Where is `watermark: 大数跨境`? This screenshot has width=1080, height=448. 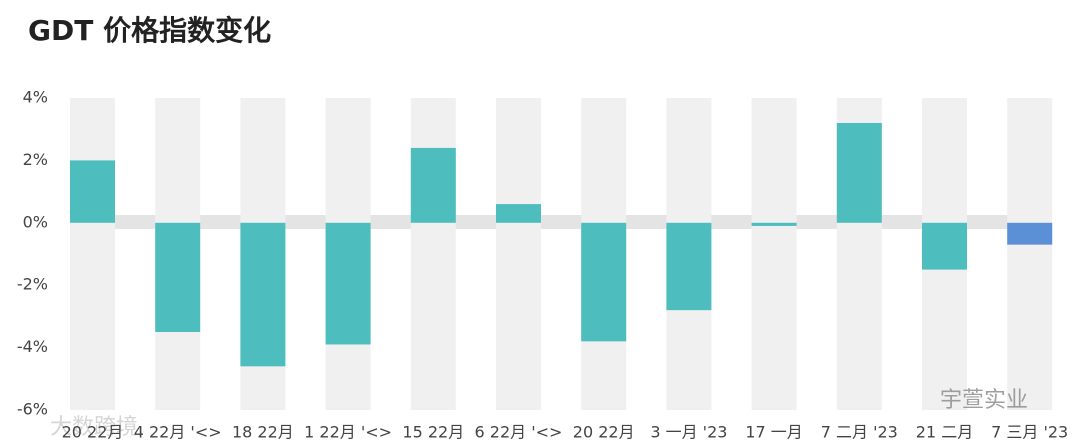 watermark: 大数跨境 is located at coordinates (94, 427).